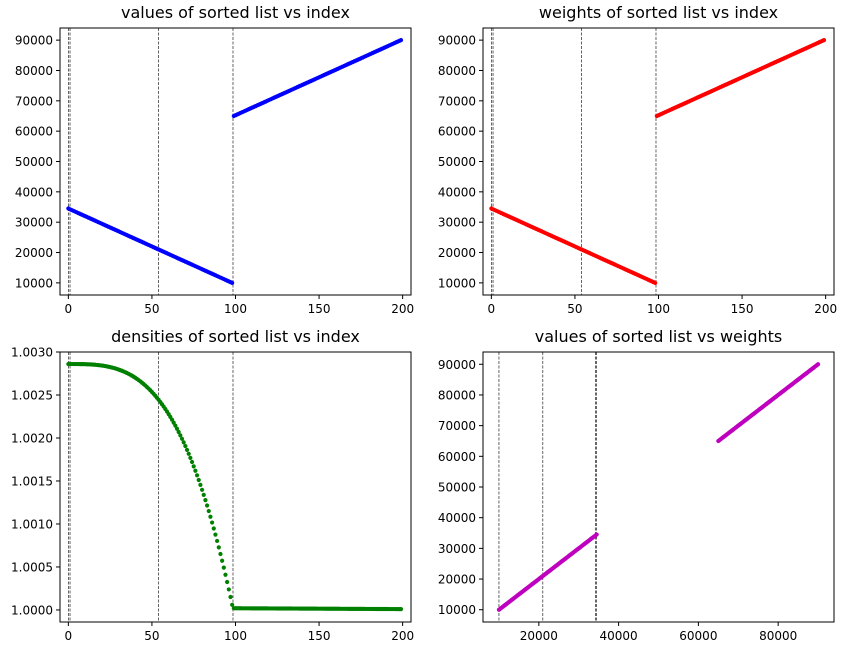 This screenshot has width=842, height=646. What do you see at coordinates (539, 636) in the screenshot?
I see `x-tick-label: 20000` at bounding box center [539, 636].